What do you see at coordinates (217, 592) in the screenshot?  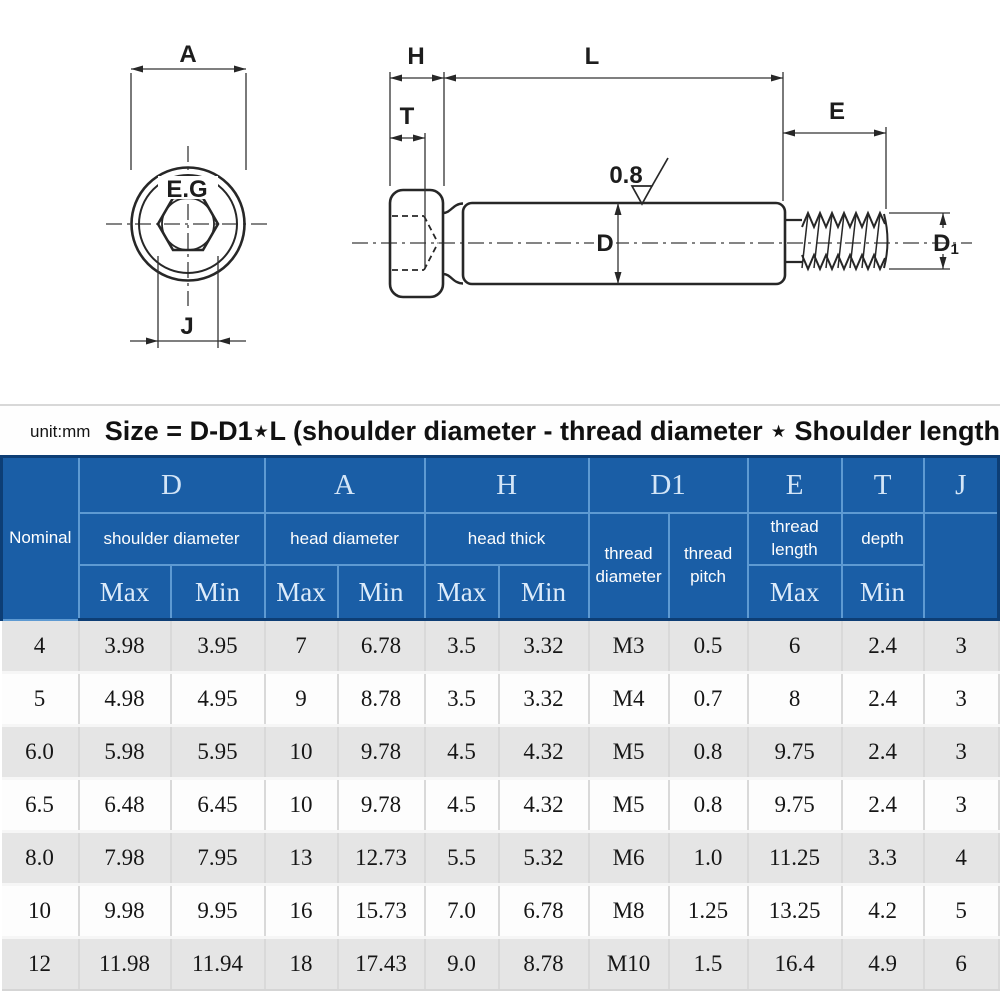 I see `header-d-min: Min` at bounding box center [217, 592].